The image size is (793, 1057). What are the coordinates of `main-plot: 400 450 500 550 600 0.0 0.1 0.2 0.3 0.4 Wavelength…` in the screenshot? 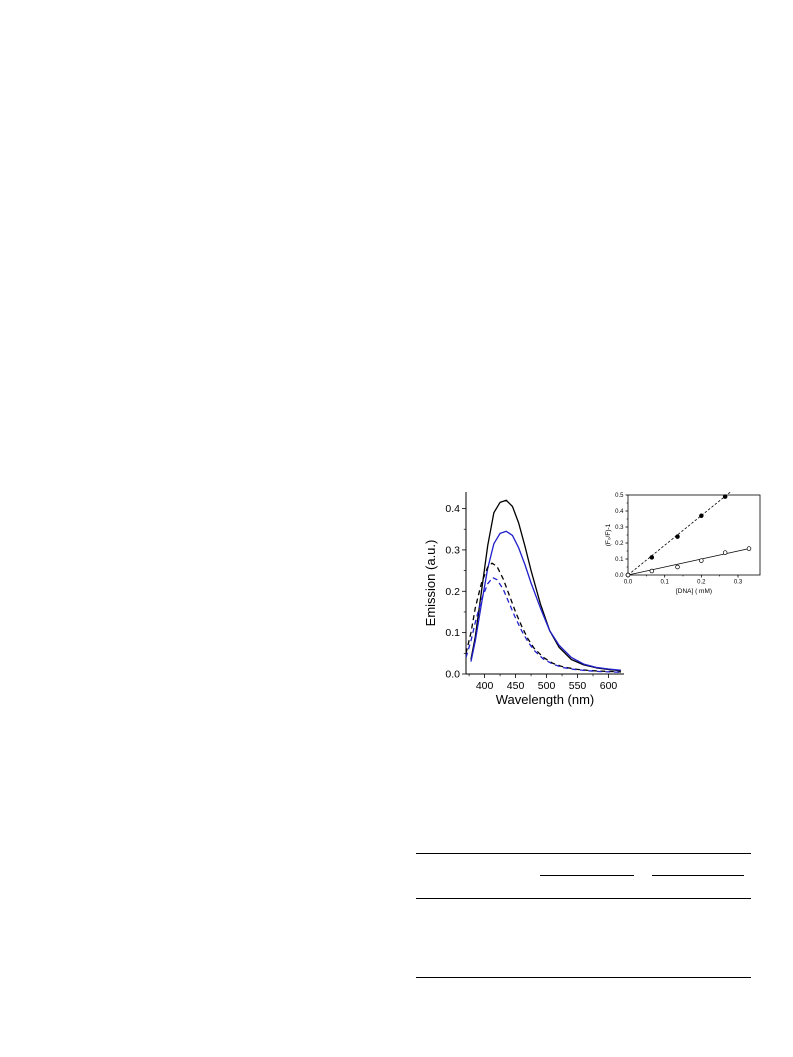 It's located at (523, 599).